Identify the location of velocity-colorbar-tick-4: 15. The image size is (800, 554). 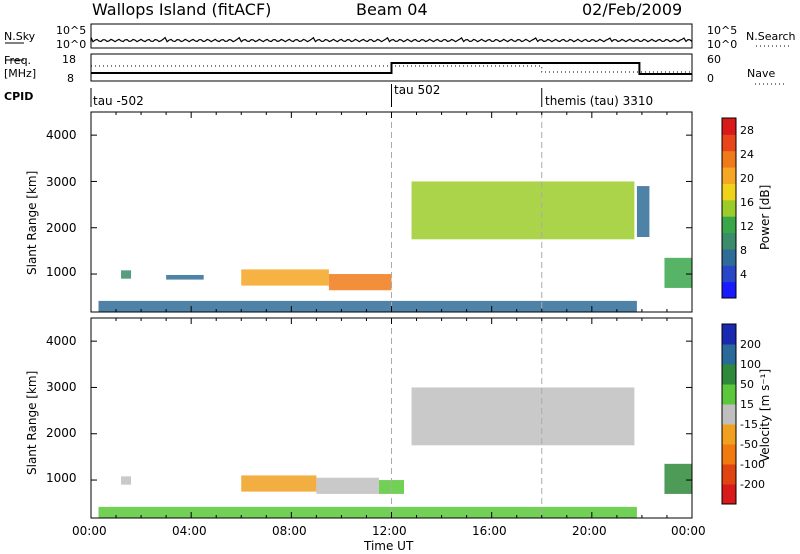
(747, 404).